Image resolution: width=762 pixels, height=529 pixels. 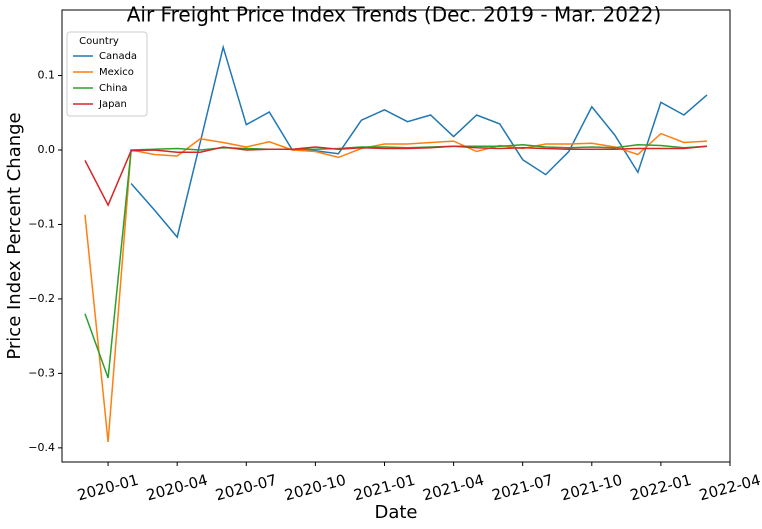 I want to click on y-tick-label: −0.3, so click(x=41, y=372).